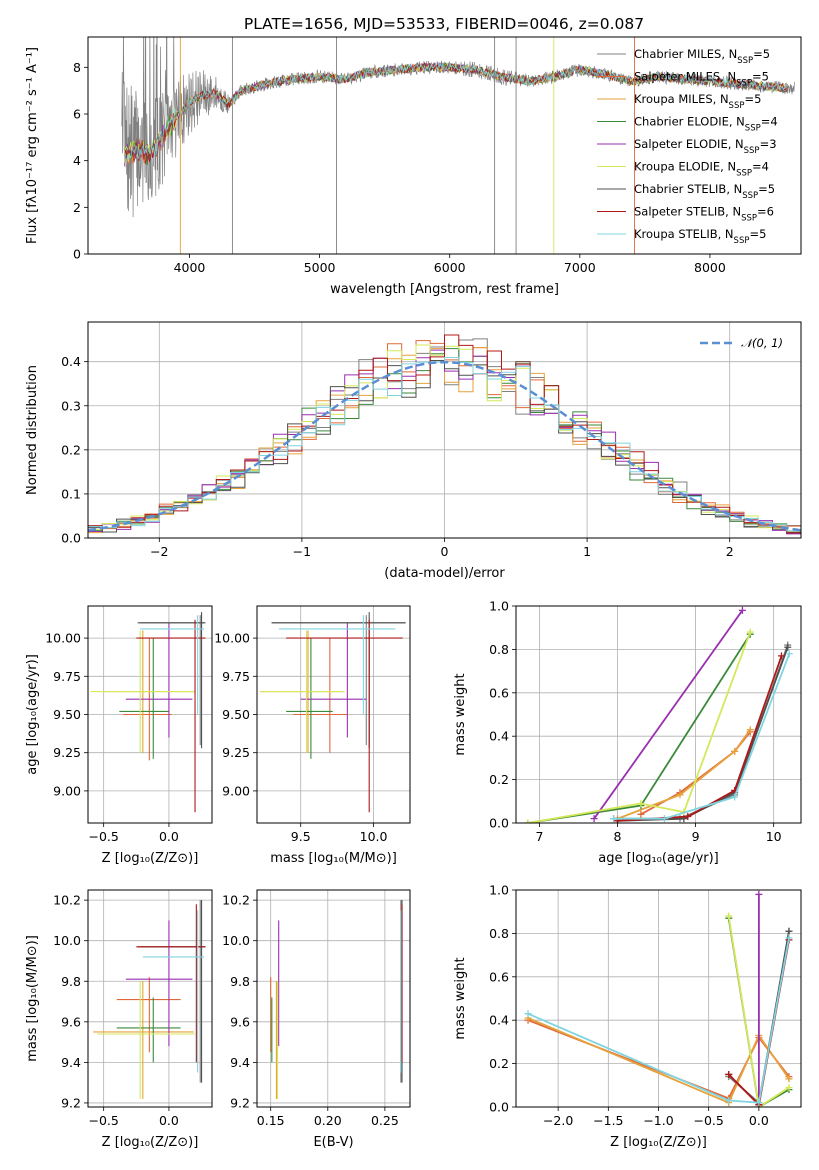 The height and width of the screenshot is (1170, 819). What do you see at coordinates (320, 267) in the screenshot?
I see `x-tick-label: 5000` at bounding box center [320, 267].